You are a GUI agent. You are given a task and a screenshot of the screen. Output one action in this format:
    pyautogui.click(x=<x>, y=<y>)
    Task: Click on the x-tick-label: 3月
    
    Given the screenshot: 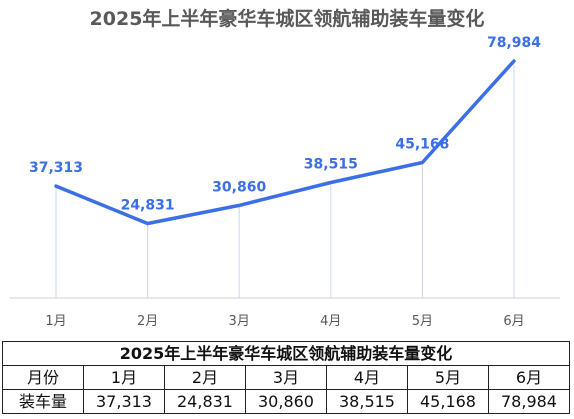 What is the action you would take?
    pyautogui.click(x=239, y=321)
    